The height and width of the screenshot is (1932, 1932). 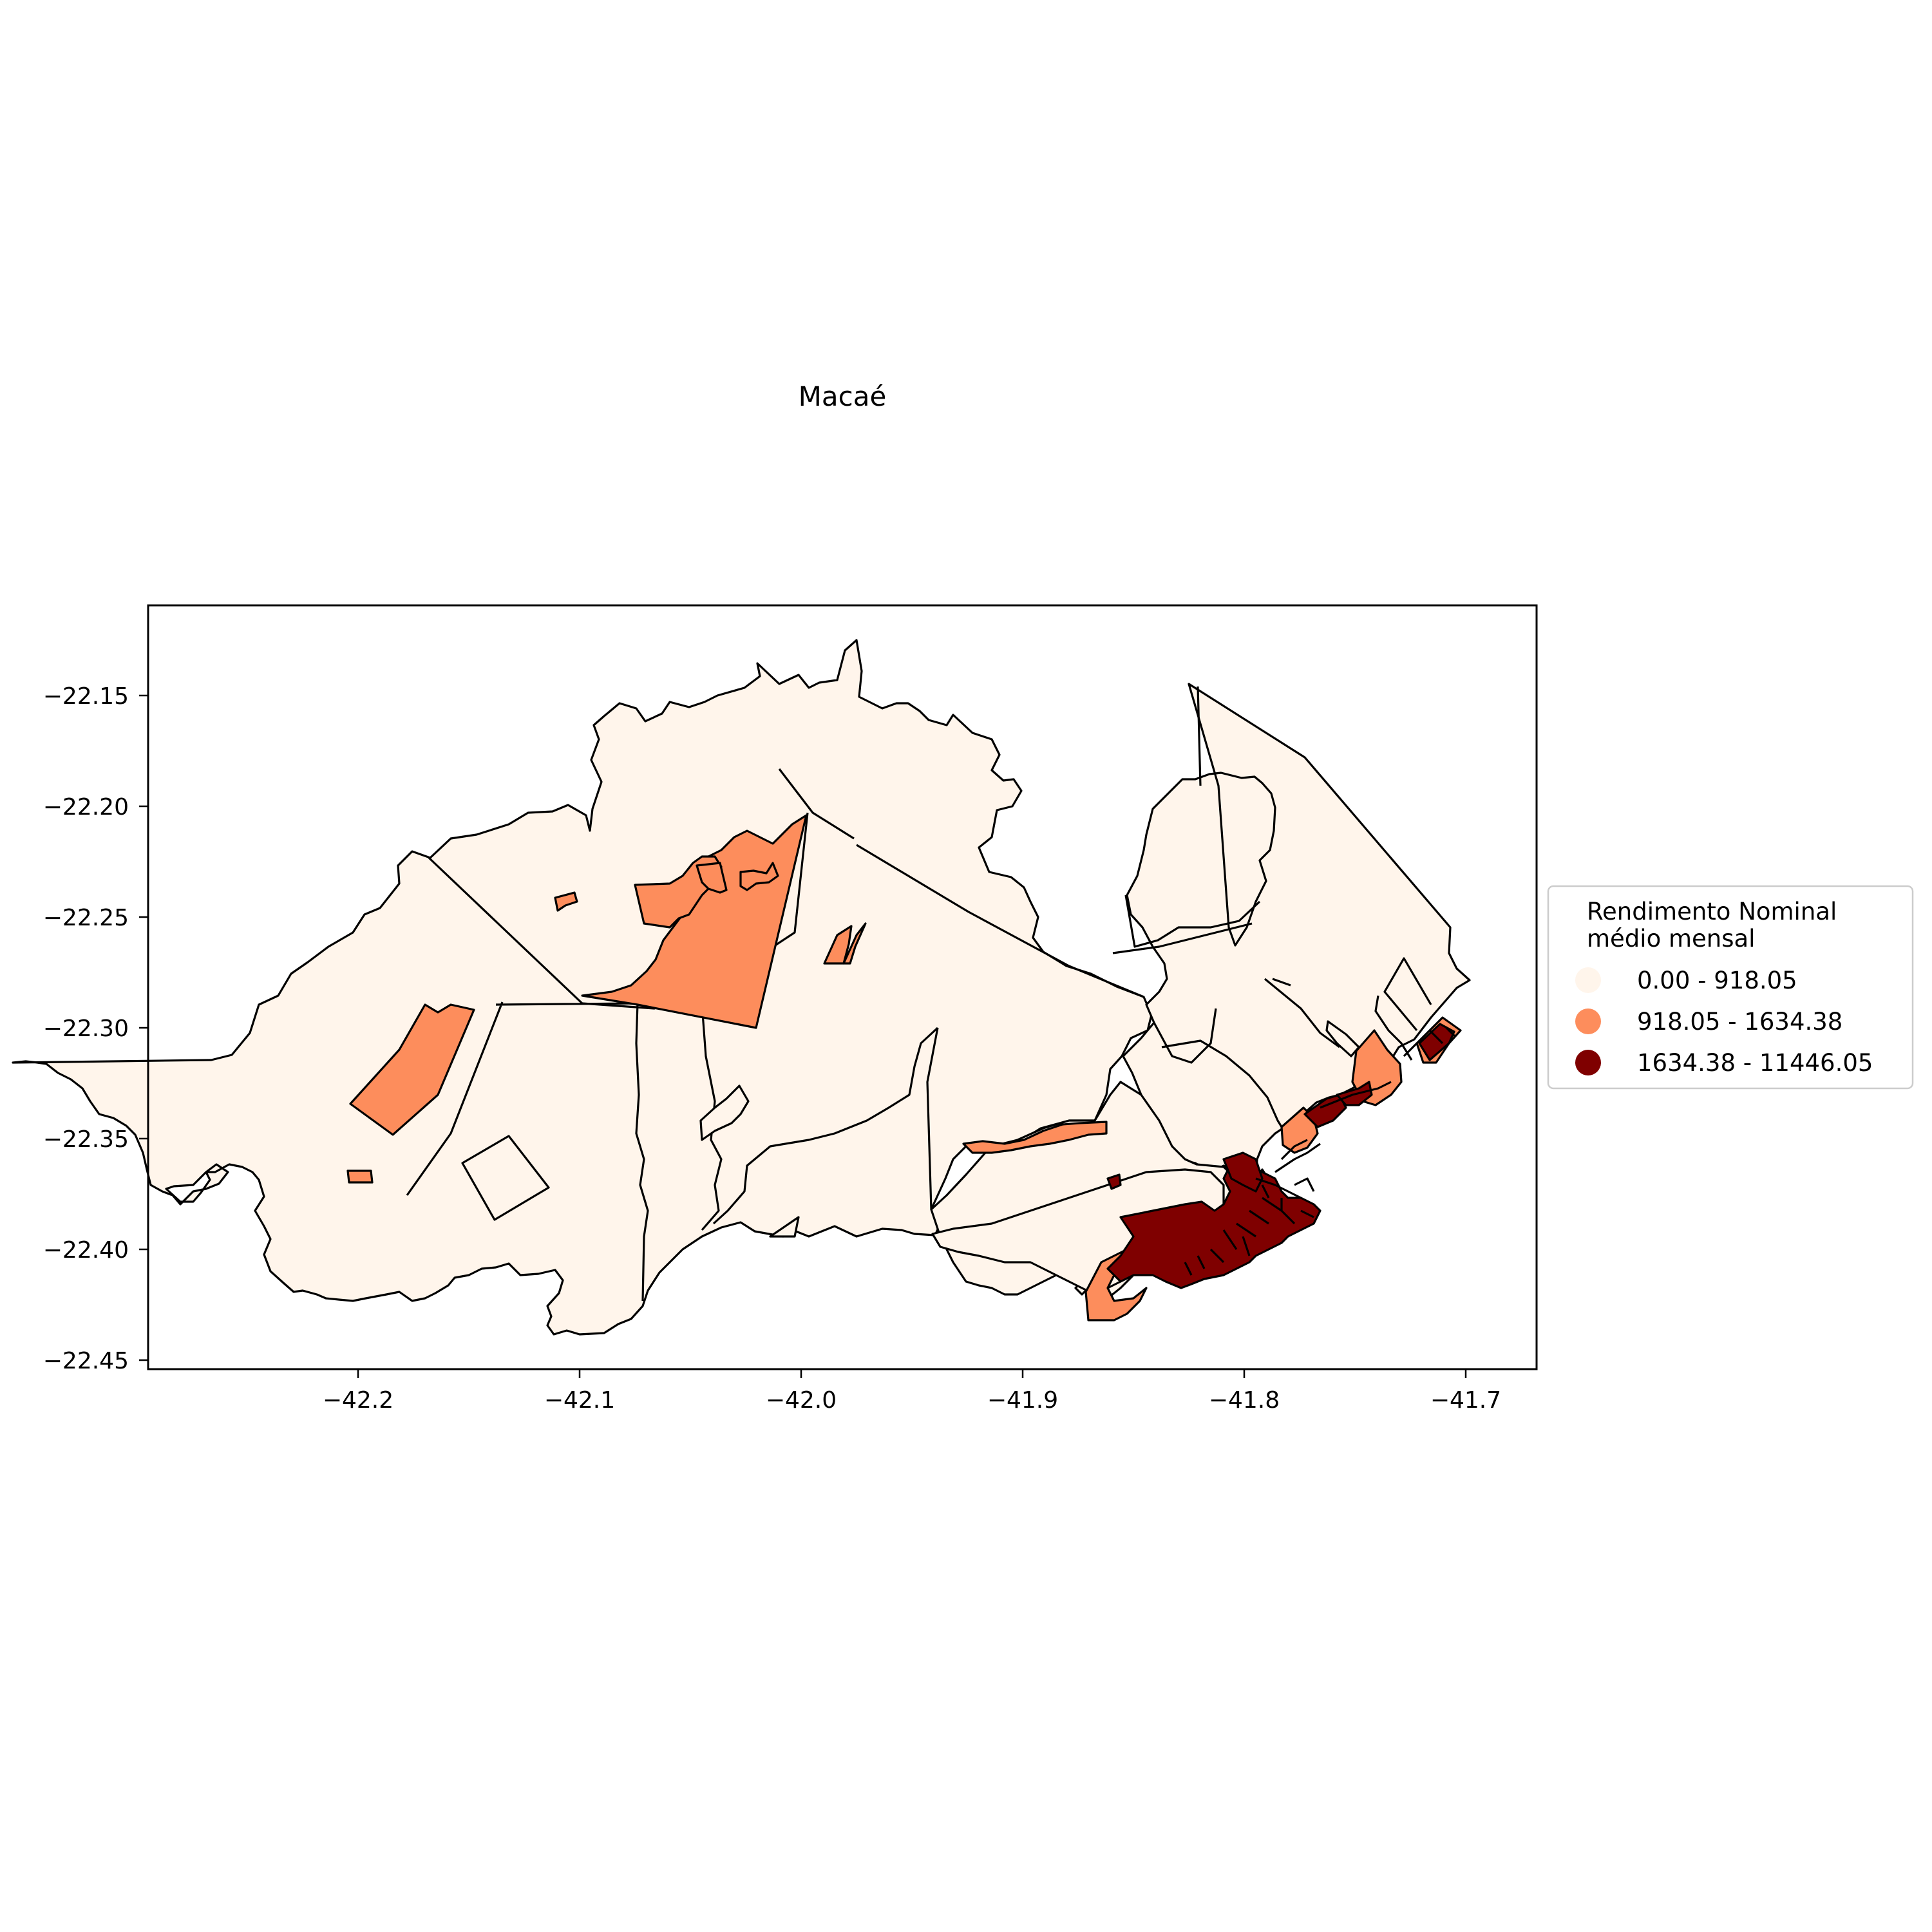 I want to click on x-tick-label: −42.1, so click(x=579, y=1401).